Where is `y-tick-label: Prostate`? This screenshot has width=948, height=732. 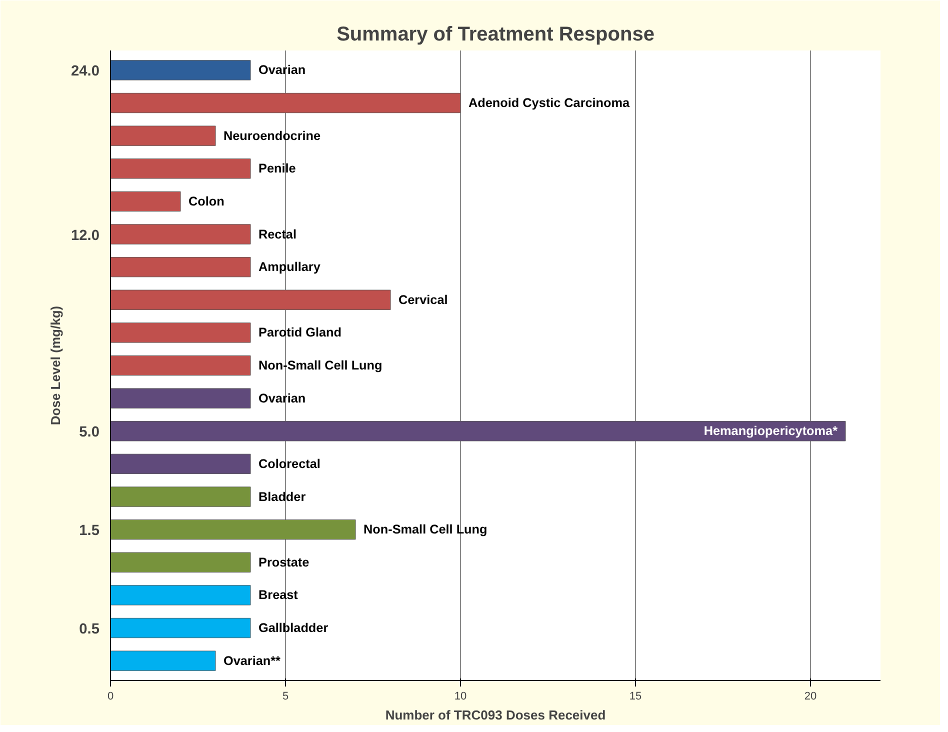
y-tick-label: Prostate is located at coordinates (284, 562).